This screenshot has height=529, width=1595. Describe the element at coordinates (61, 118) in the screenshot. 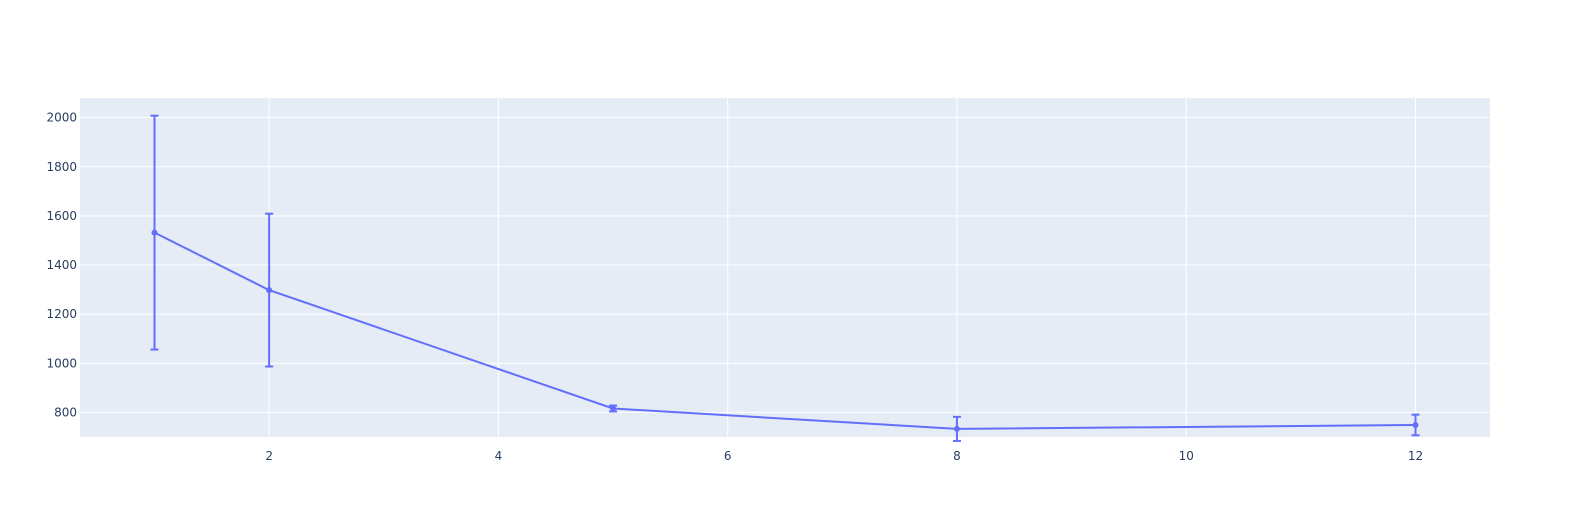

I see `y-tick-label: 2000` at that location.